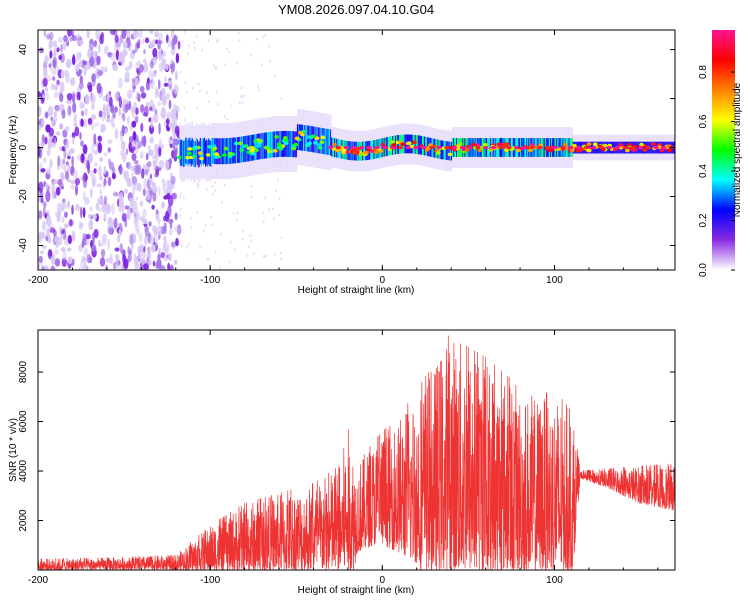  What do you see at coordinates (23, 99) in the screenshot?
I see `y-tick-label: 20` at bounding box center [23, 99].